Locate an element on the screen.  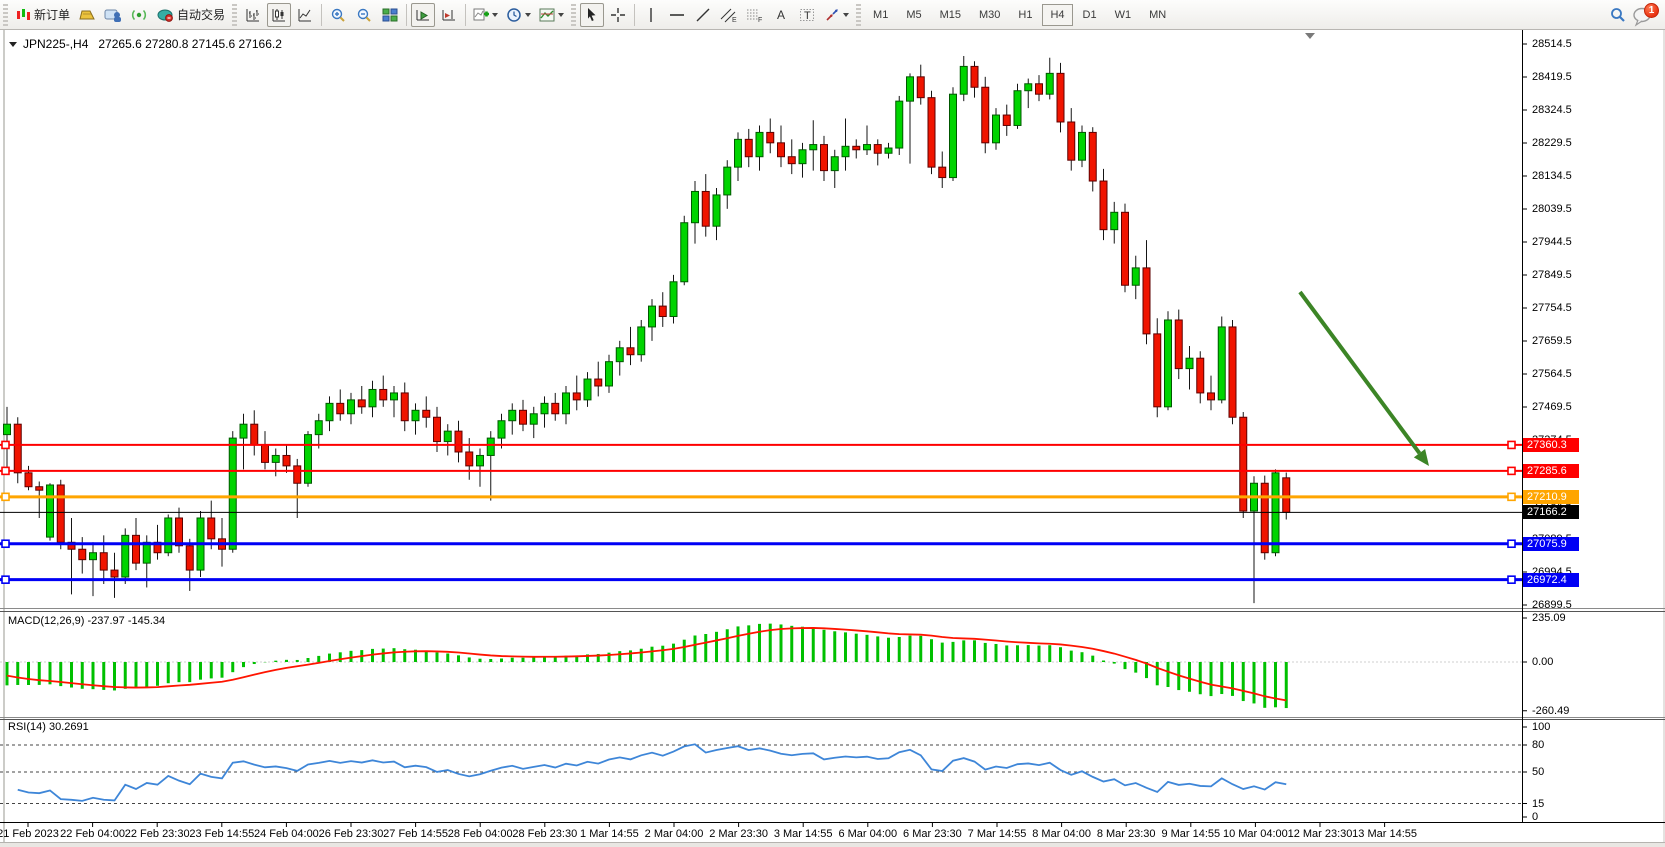
time-axis-label: 3 Mar 14:55 is located at coordinates (803, 834).